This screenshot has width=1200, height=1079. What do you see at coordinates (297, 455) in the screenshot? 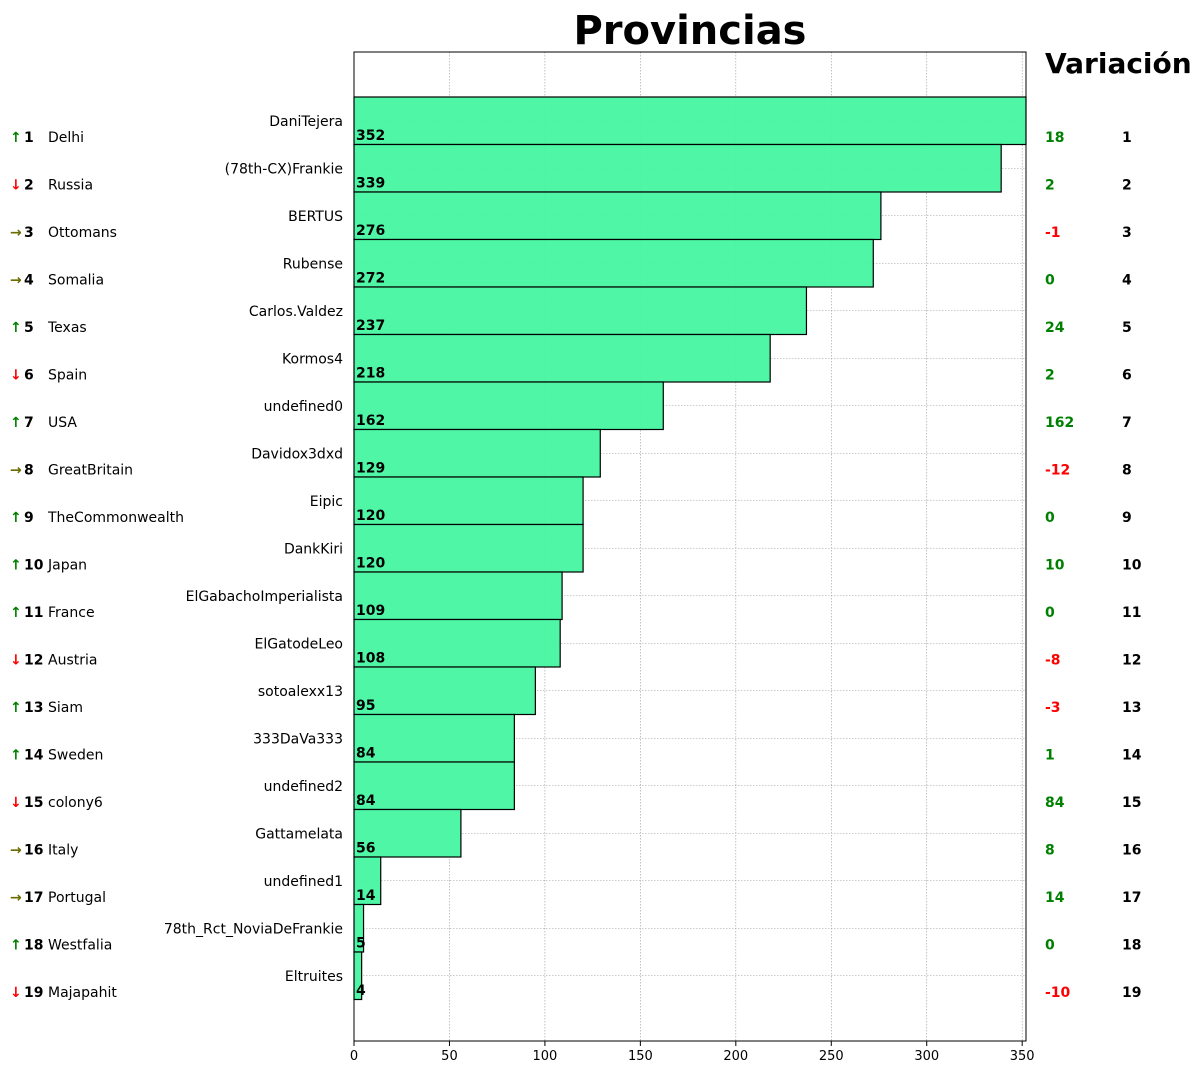
I see `category-label: Davidox3dxd` at bounding box center [297, 455].